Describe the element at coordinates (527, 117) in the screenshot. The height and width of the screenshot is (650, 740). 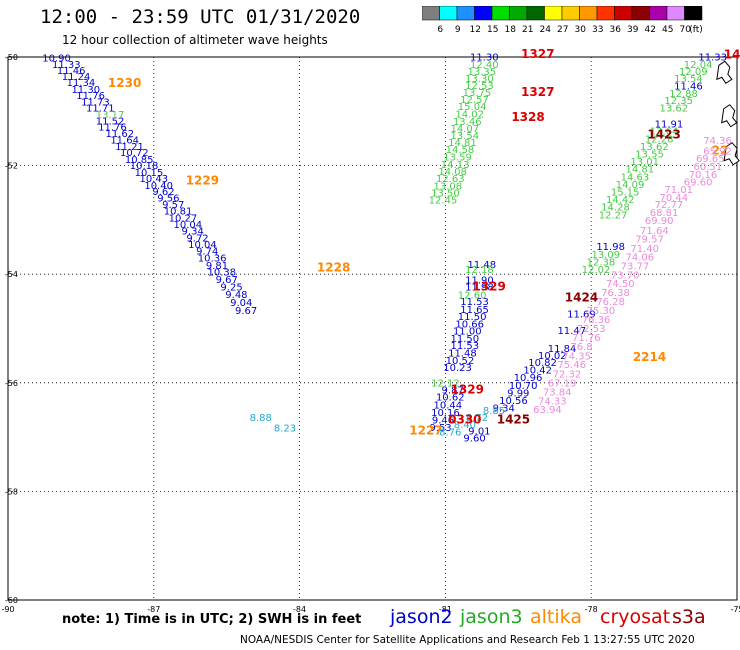
I see `pass-time-label: 1328` at that location.